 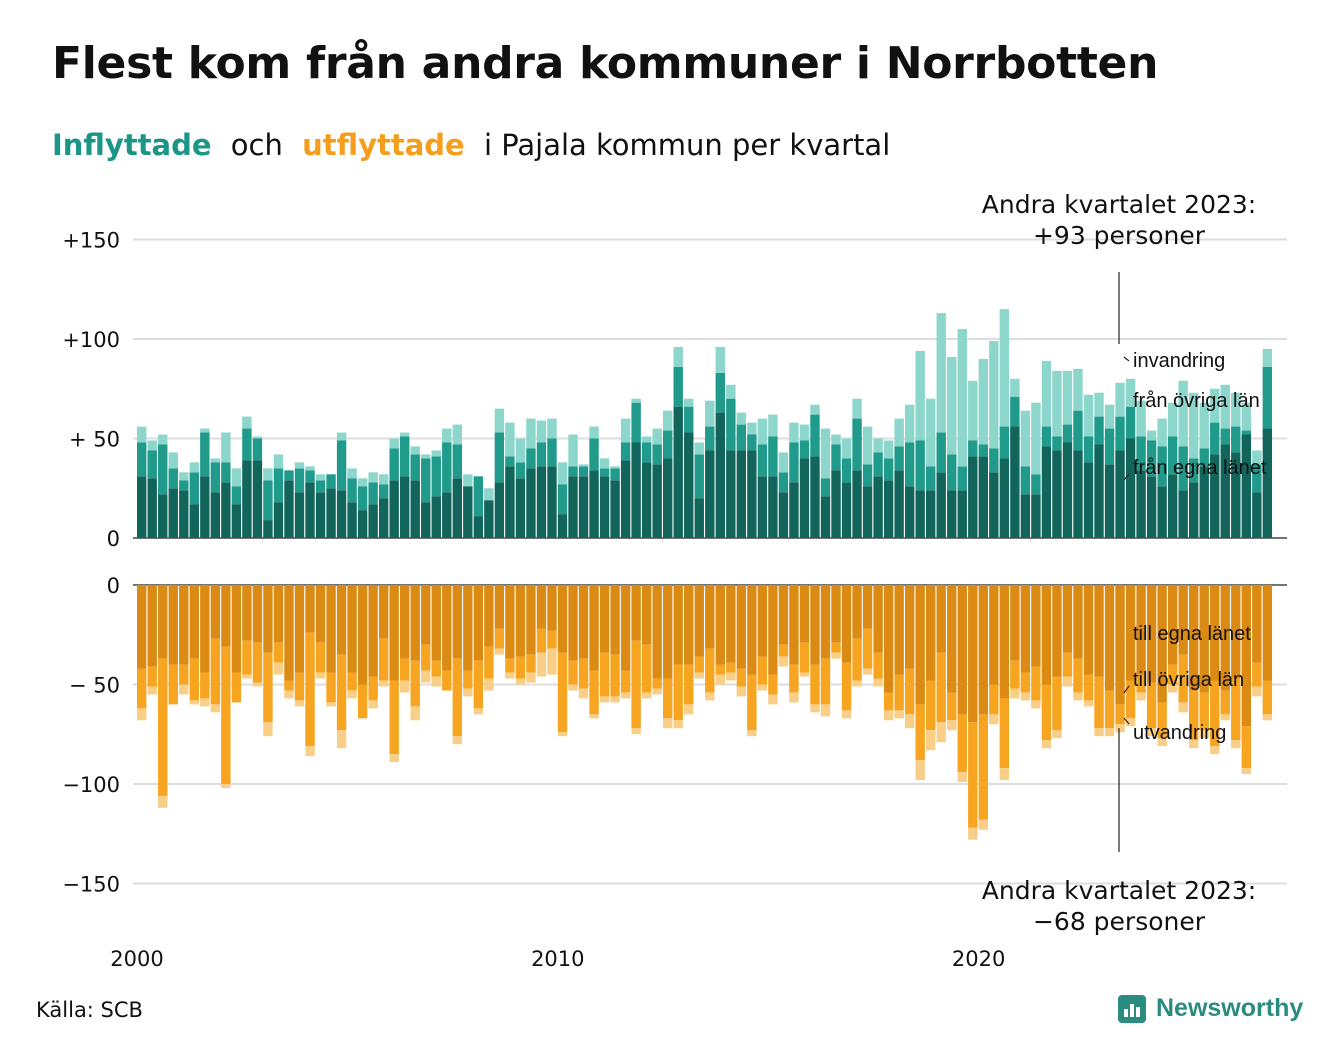 I want to click on subtitle-utflyttade: utflyttade, so click(x=383, y=145).